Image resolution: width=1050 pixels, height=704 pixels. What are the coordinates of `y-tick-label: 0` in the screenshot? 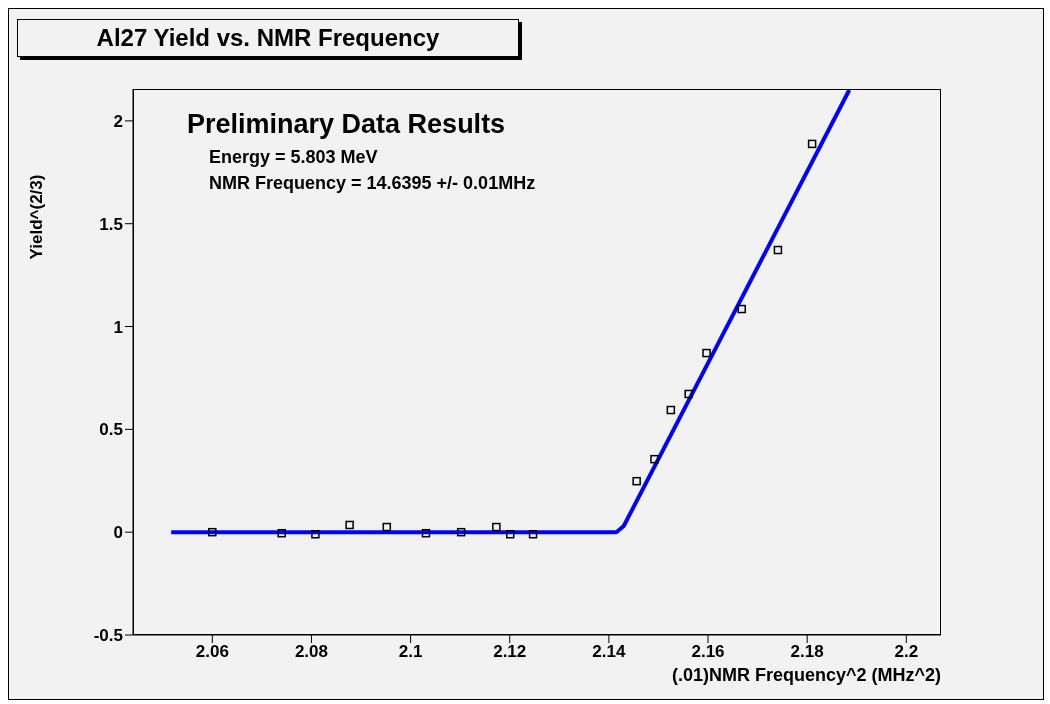 It's located at (118, 533).